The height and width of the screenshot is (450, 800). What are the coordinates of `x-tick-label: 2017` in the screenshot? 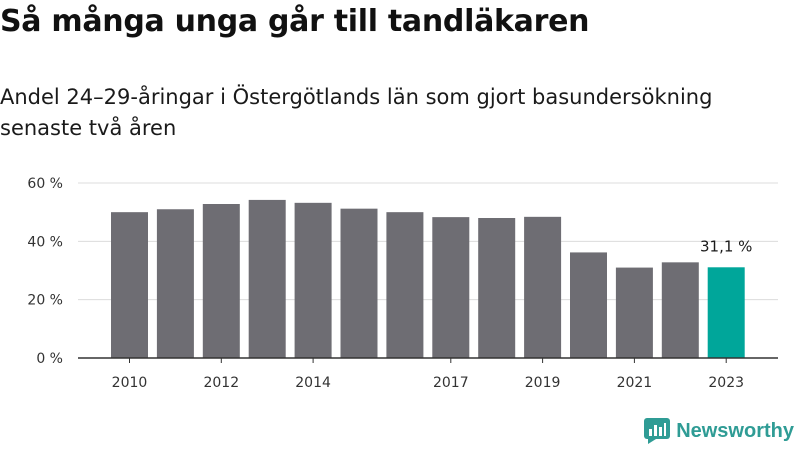 It's located at (451, 383).